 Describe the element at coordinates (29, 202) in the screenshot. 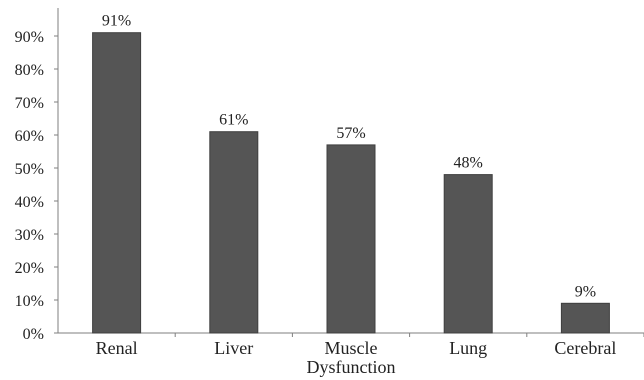

I see `y-tick-label: 40%` at that location.